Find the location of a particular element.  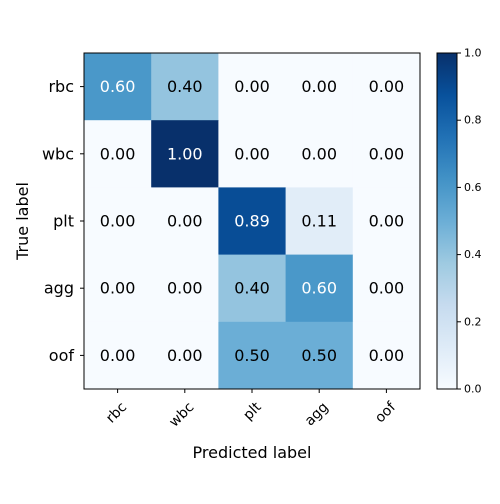

x-tick-label: oof is located at coordinates (386, 413).